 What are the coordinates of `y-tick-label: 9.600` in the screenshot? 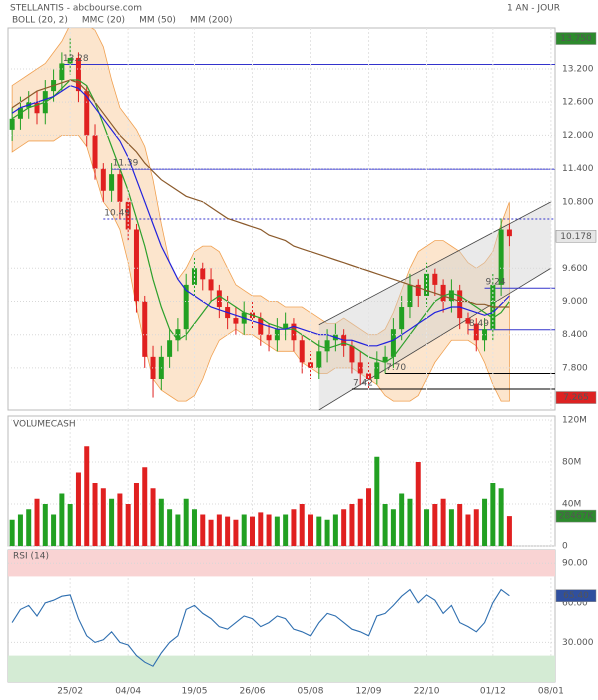 It's located at (575, 269).